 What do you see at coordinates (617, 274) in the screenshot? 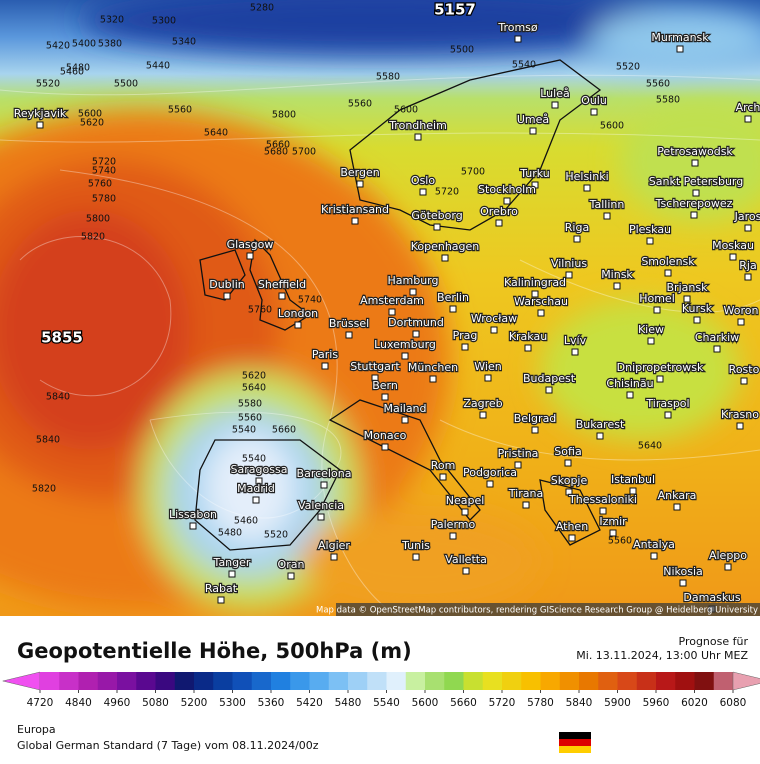
I see `city-label: Minsk` at bounding box center [617, 274].